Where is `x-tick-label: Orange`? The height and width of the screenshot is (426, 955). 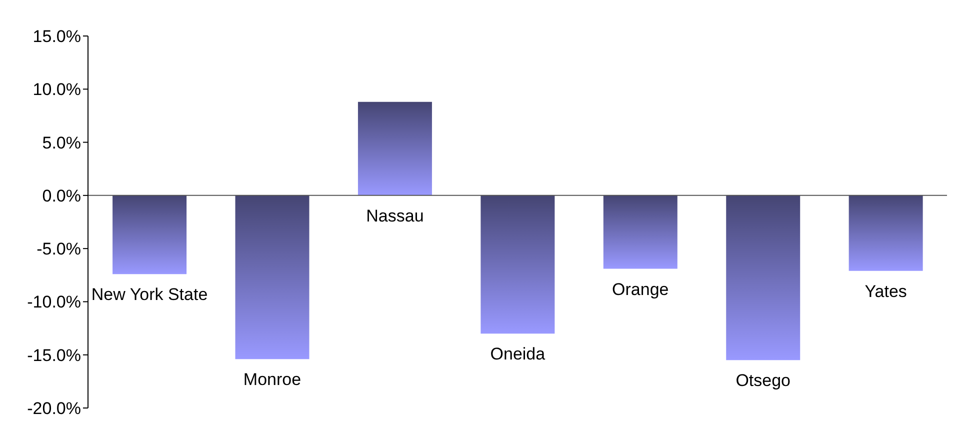 x-tick-label: Orange is located at coordinates (640, 289).